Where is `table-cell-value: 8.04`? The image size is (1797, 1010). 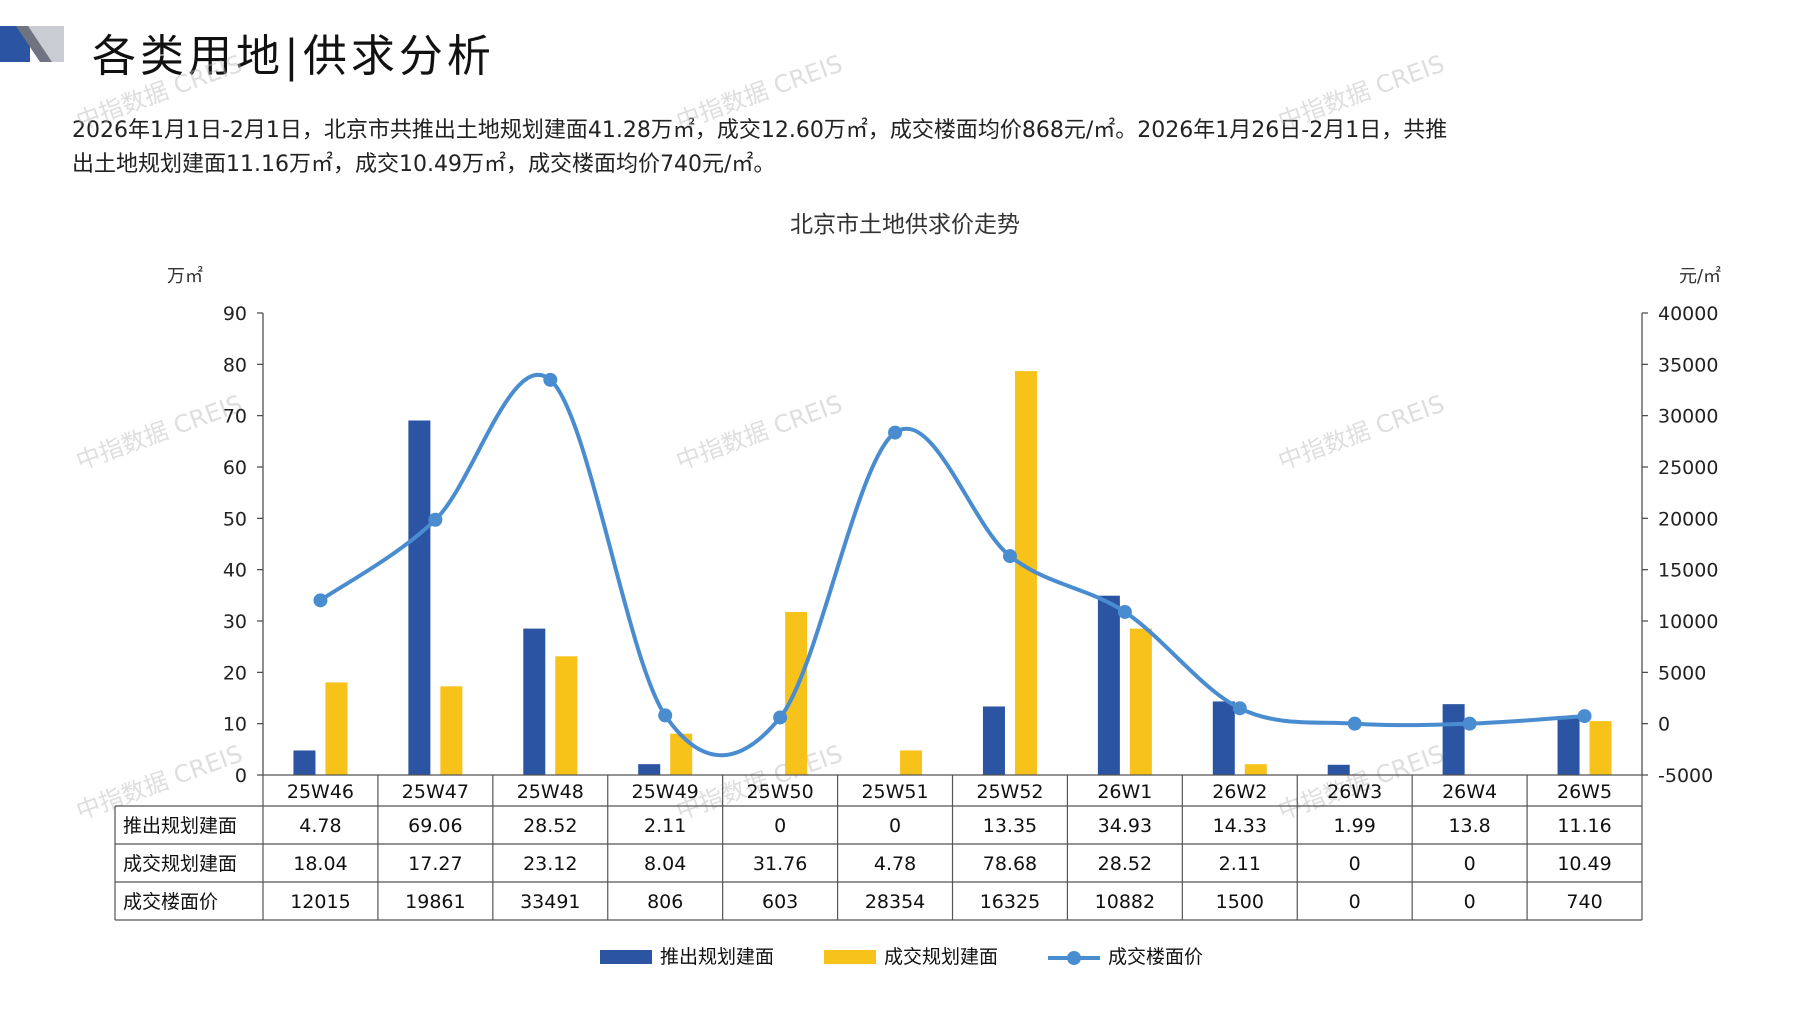
table-cell-value: 8.04 is located at coordinates (665, 864).